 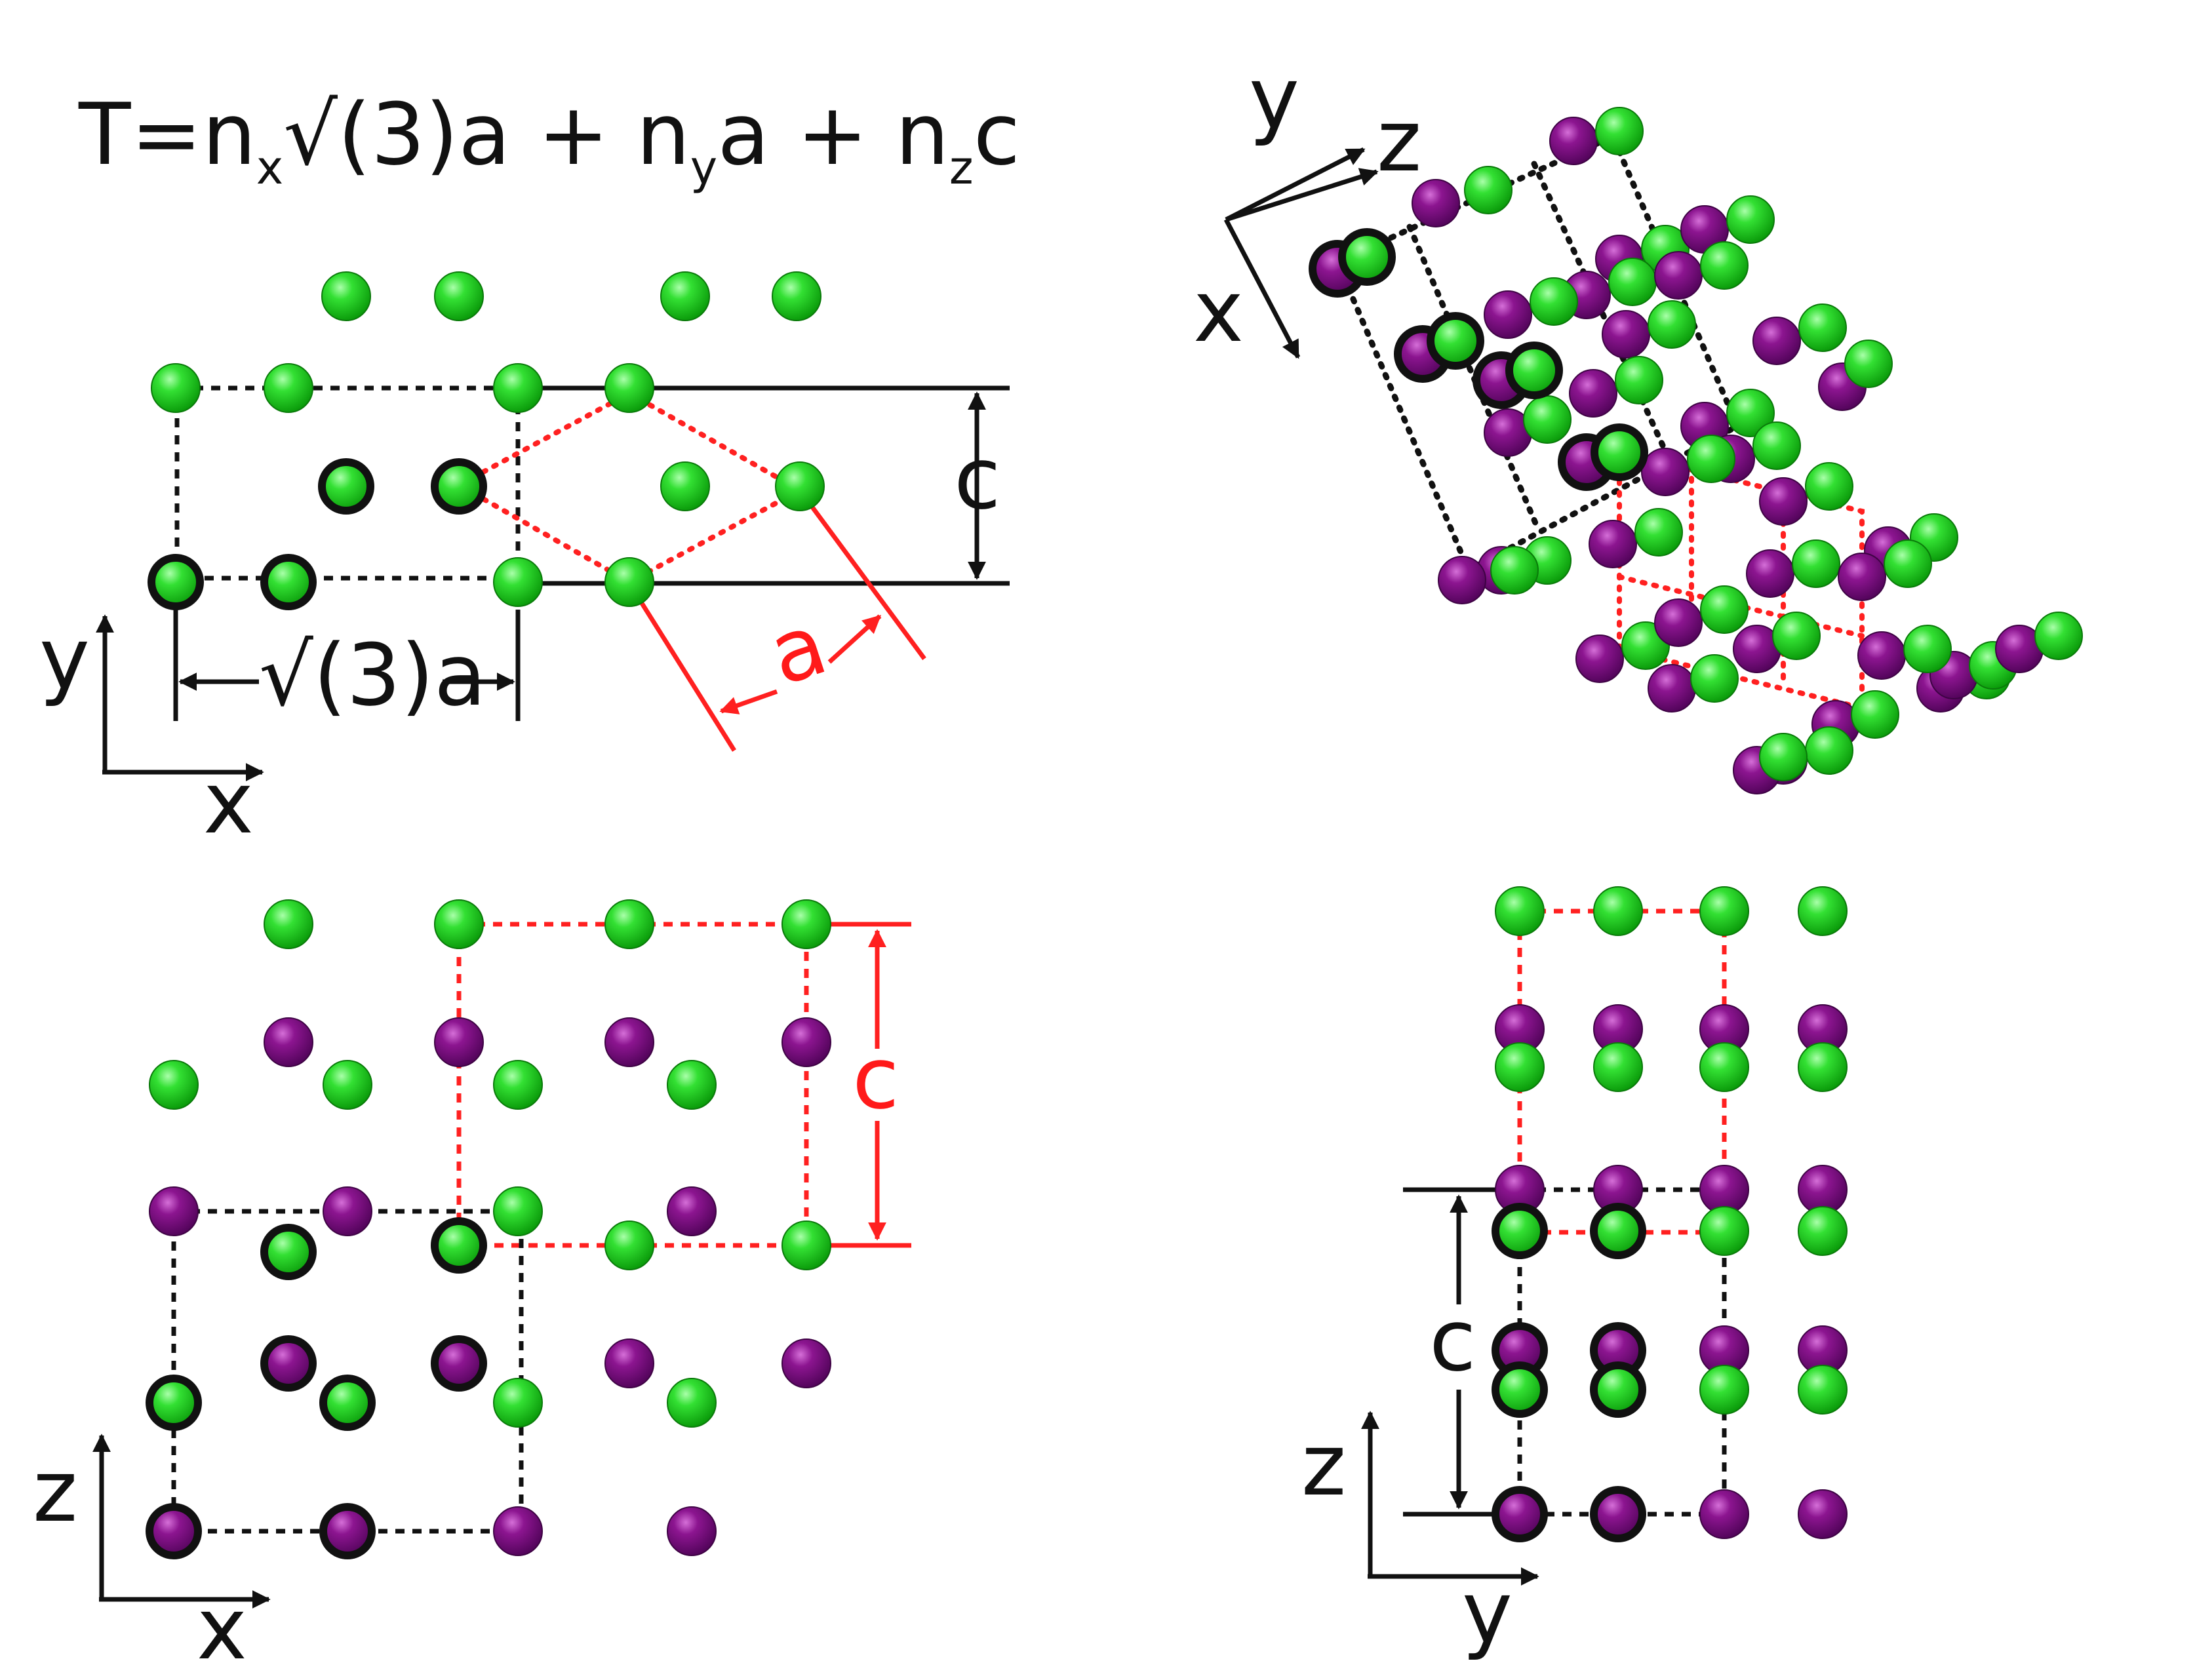 What do you see at coordinates (549, 140) in the screenshot?
I see `translation-formula: T=nx√(3)a + nya + nzc` at bounding box center [549, 140].